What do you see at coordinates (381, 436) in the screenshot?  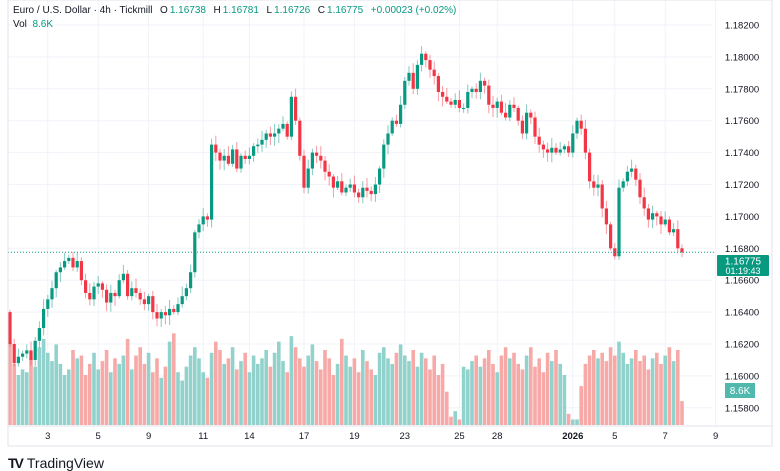 I see `time-axis: 3 5 9 11 14 17 19 23 25 28 2026 5 7 9` at bounding box center [381, 436].